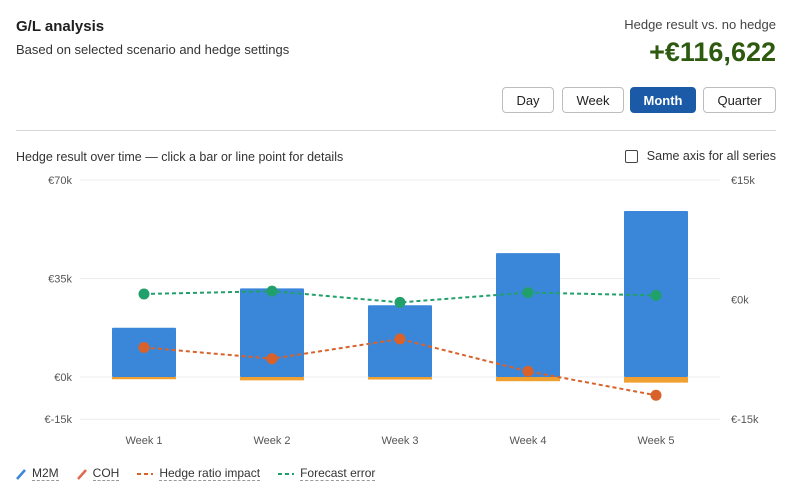 The image size is (788, 486). I want to click on x-axis-tick-label: Week 4, so click(527, 441).